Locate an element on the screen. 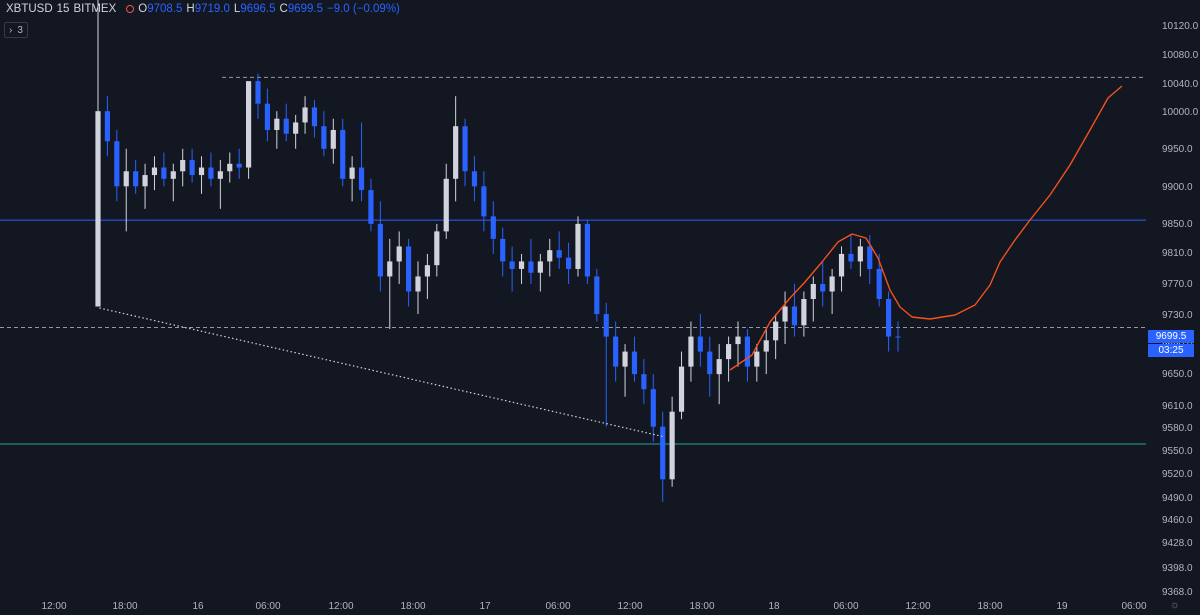 The image size is (1200, 615). high-value: 9719.0 is located at coordinates (212, 9).